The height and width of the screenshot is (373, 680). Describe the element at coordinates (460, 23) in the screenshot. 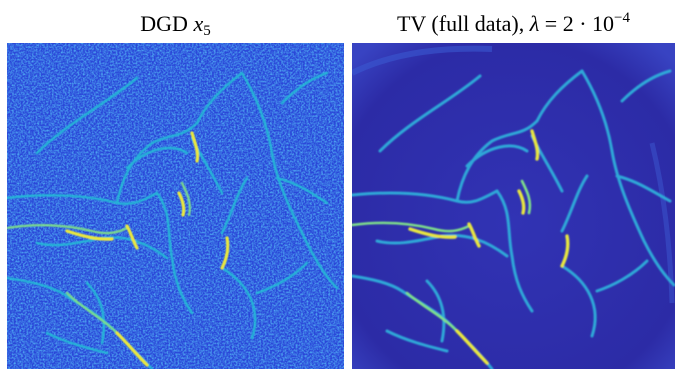

I see `caption-tv-prefix: TV (full data),` at that location.